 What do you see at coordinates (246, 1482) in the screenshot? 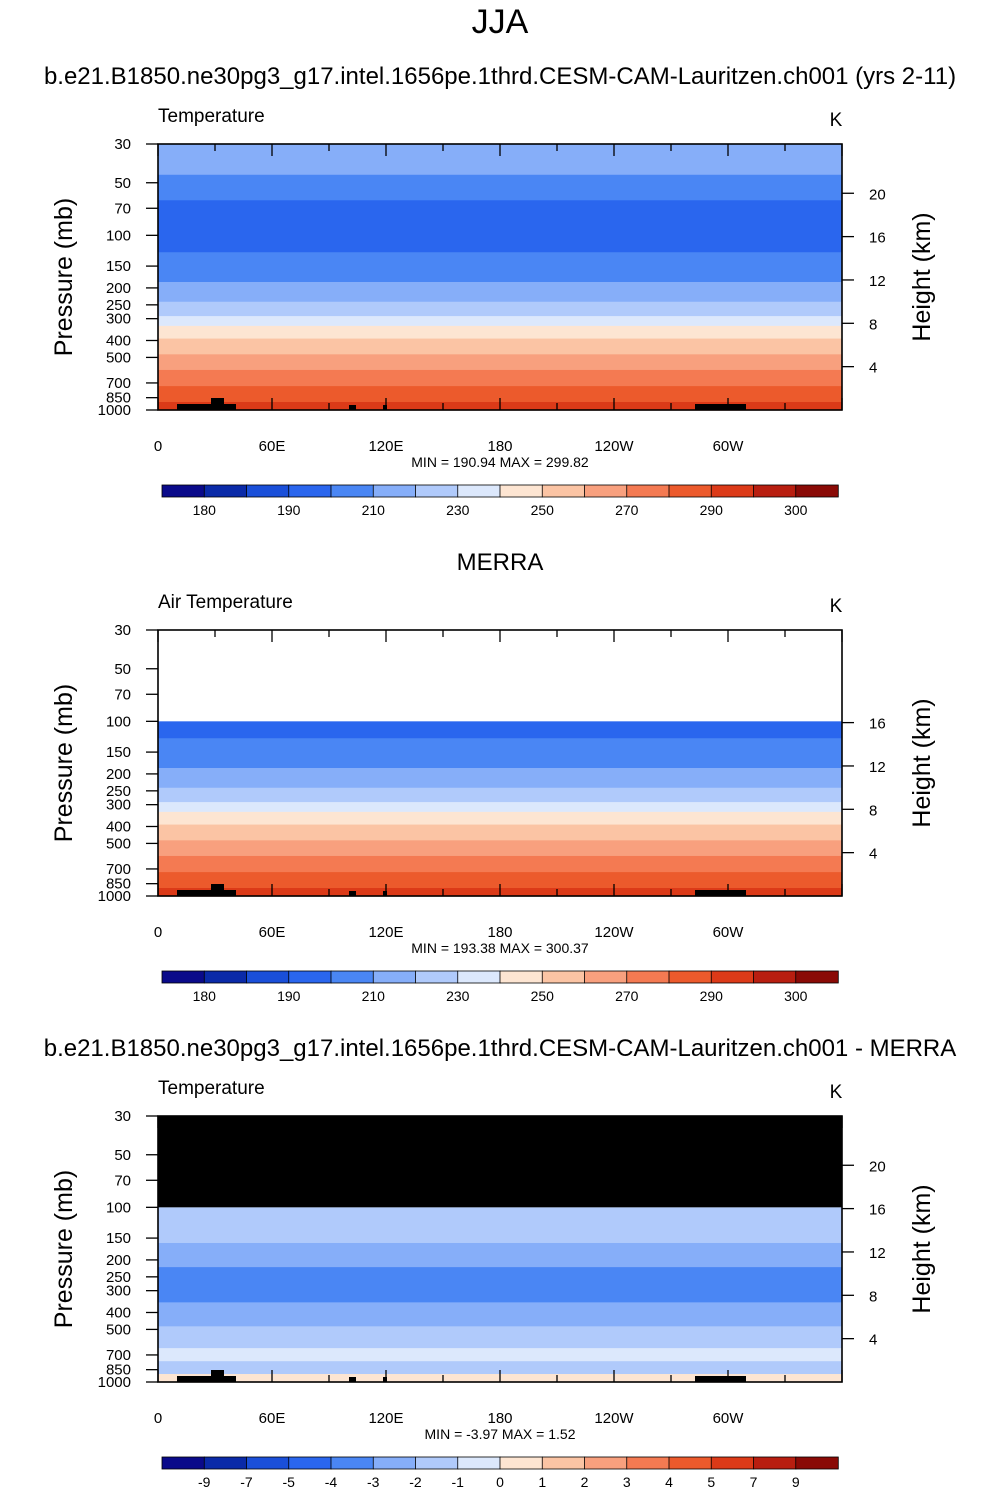
I see `colorbar-label: -7` at bounding box center [246, 1482].